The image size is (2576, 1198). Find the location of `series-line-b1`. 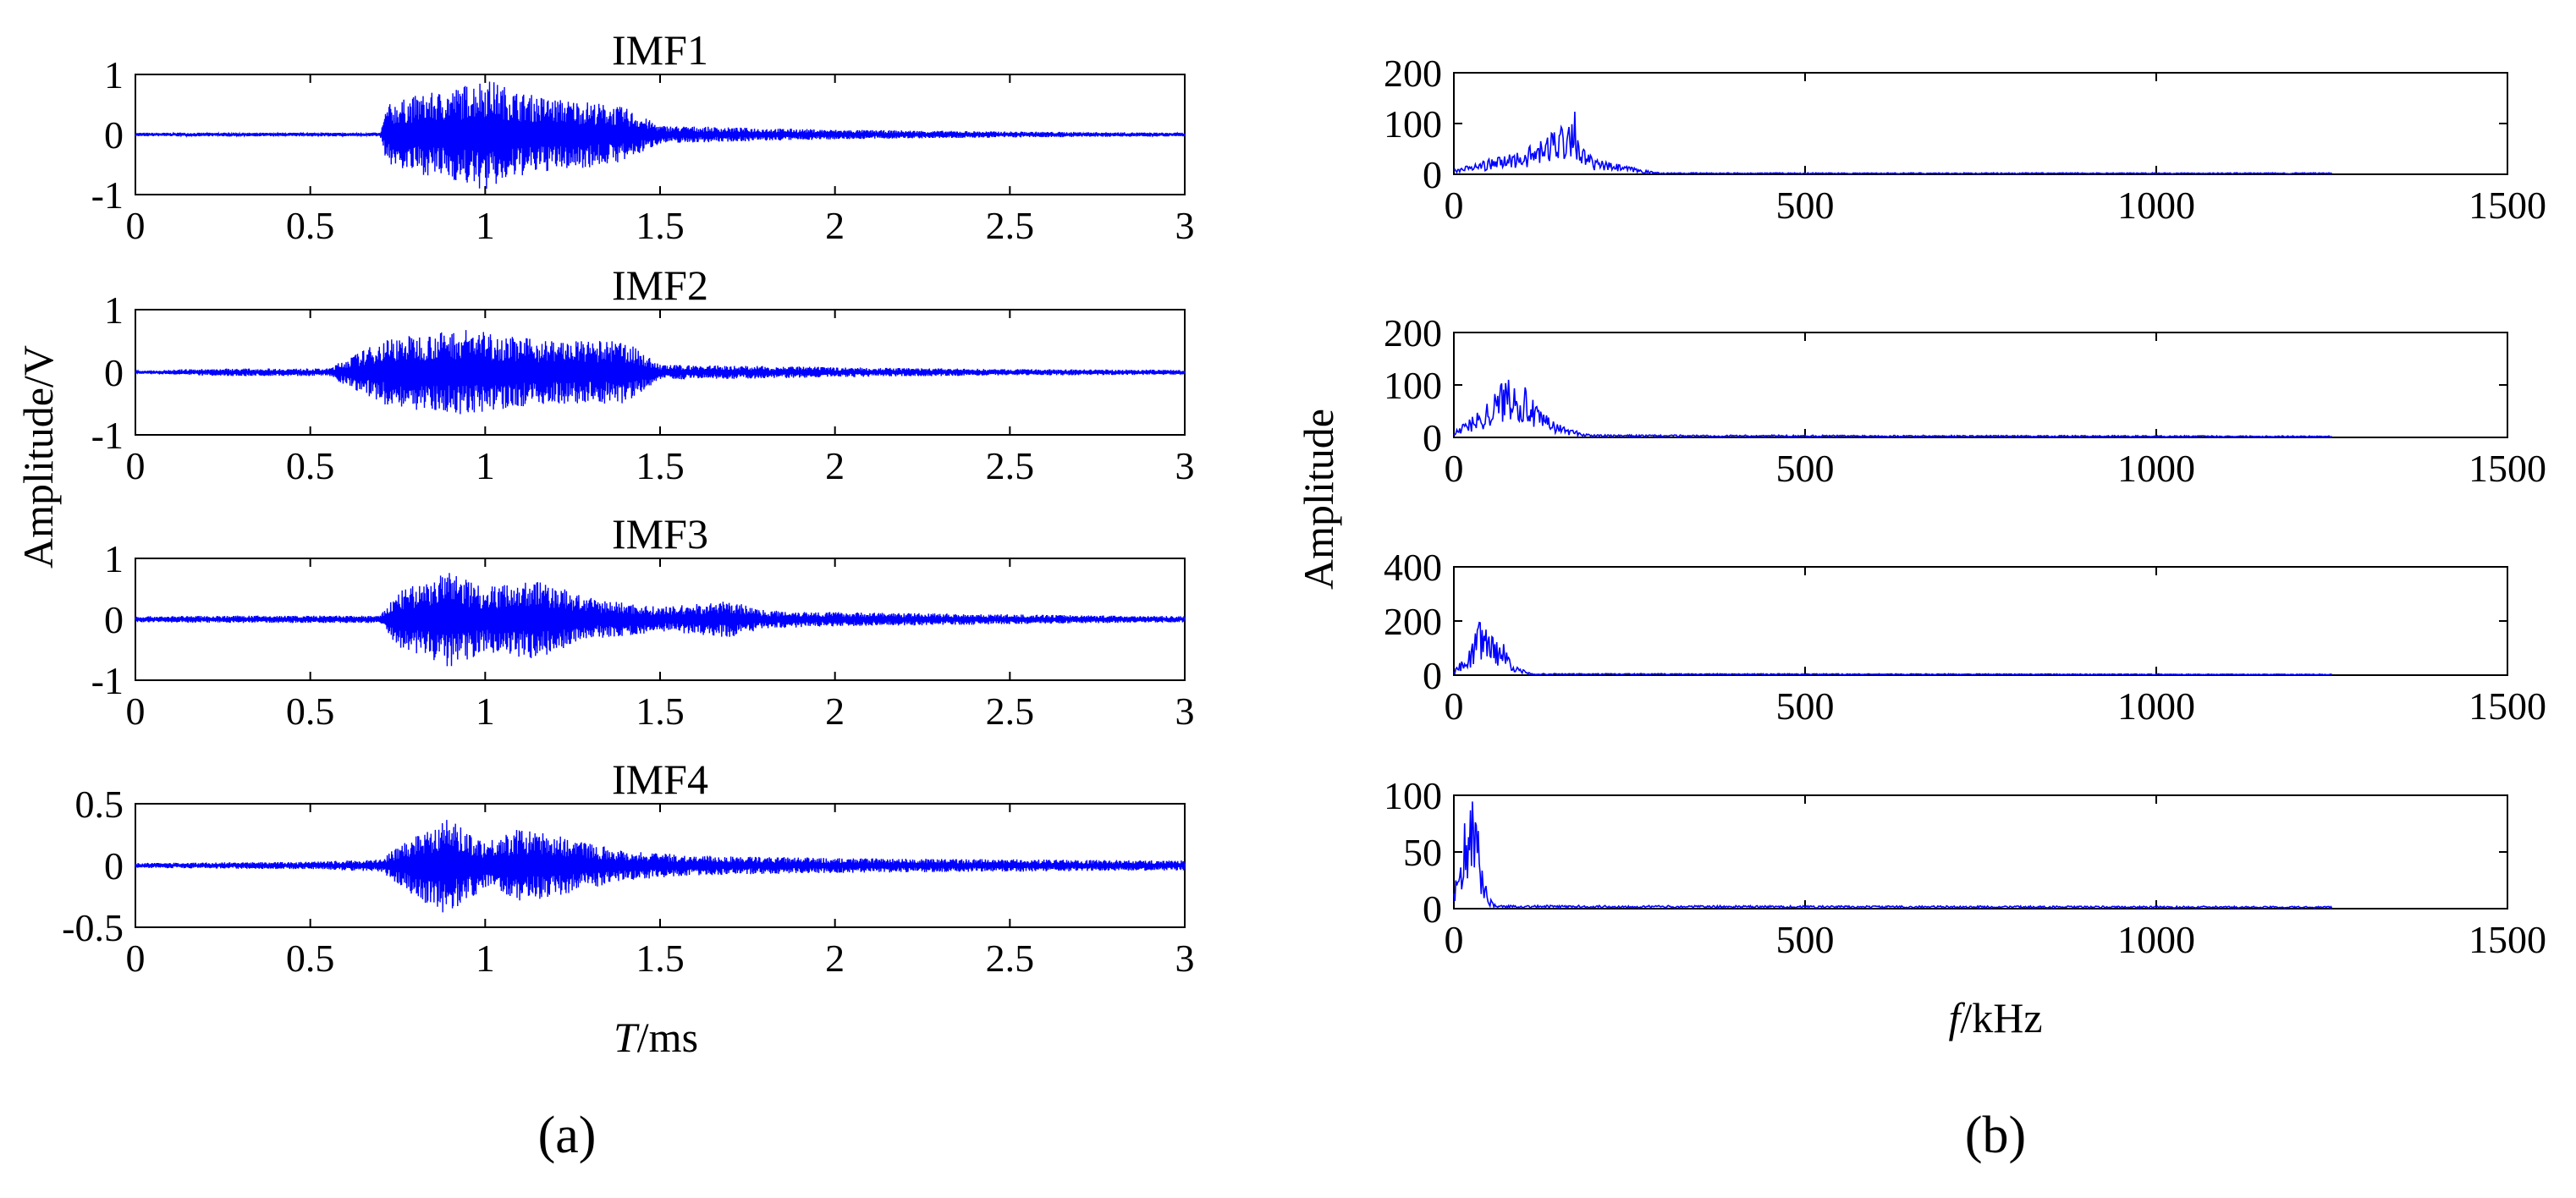

series-line-b1 is located at coordinates (1892, 143).